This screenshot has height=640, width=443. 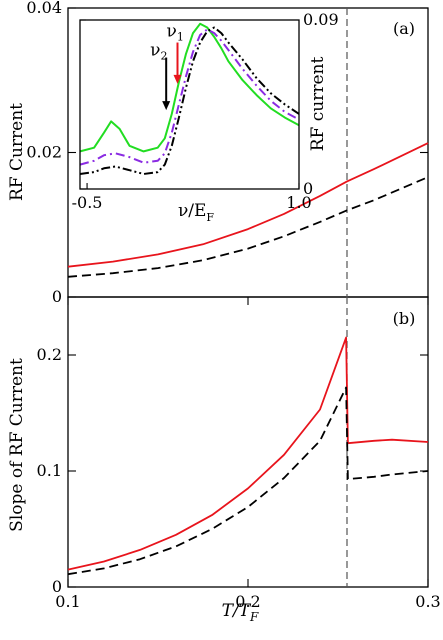 I want to click on bottom-xlabel-main: T/T, so click(x=237, y=611).